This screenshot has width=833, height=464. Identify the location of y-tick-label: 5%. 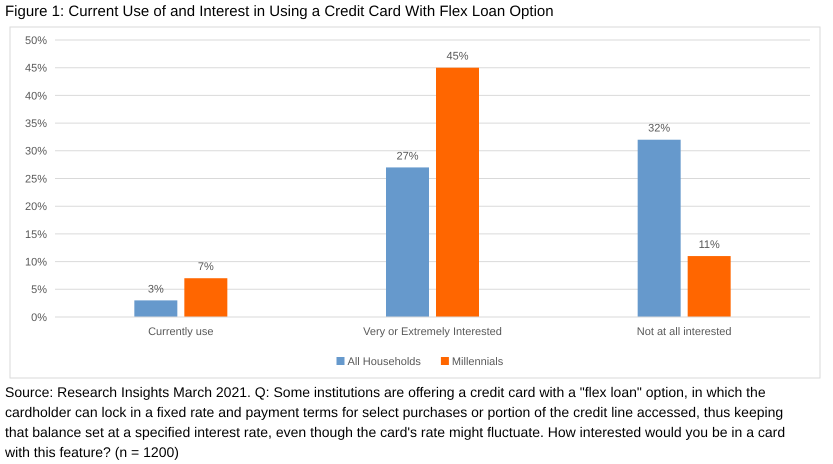
(39, 290).